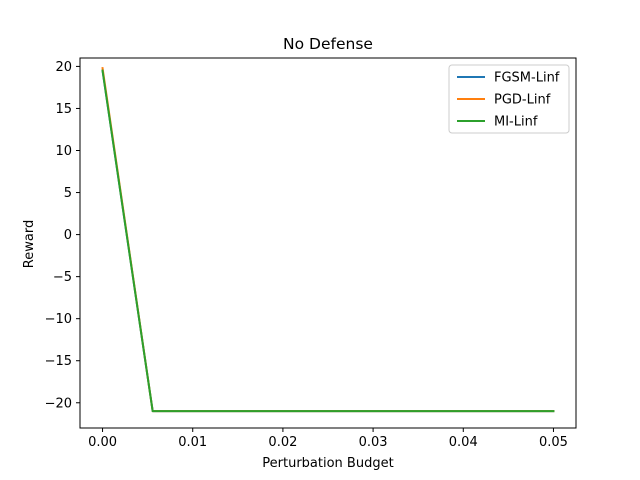  I want to click on legend: FGSM-Linf PGD-Linf MI-Linf, so click(509, 99).